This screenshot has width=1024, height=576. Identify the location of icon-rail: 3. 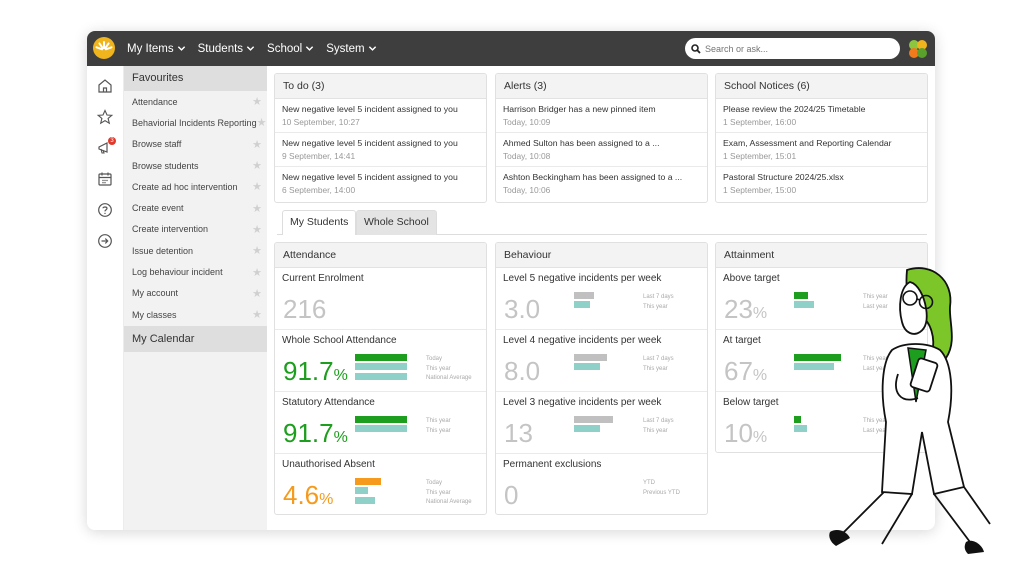
(105, 298).